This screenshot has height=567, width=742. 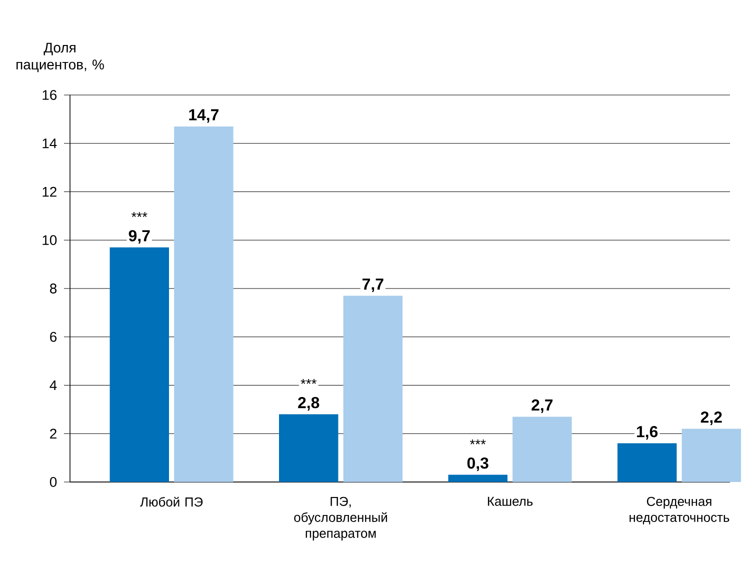 What do you see at coordinates (53, 337) in the screenshot?
I see `y-tick-label: 6` at bounding box center [53, 337].